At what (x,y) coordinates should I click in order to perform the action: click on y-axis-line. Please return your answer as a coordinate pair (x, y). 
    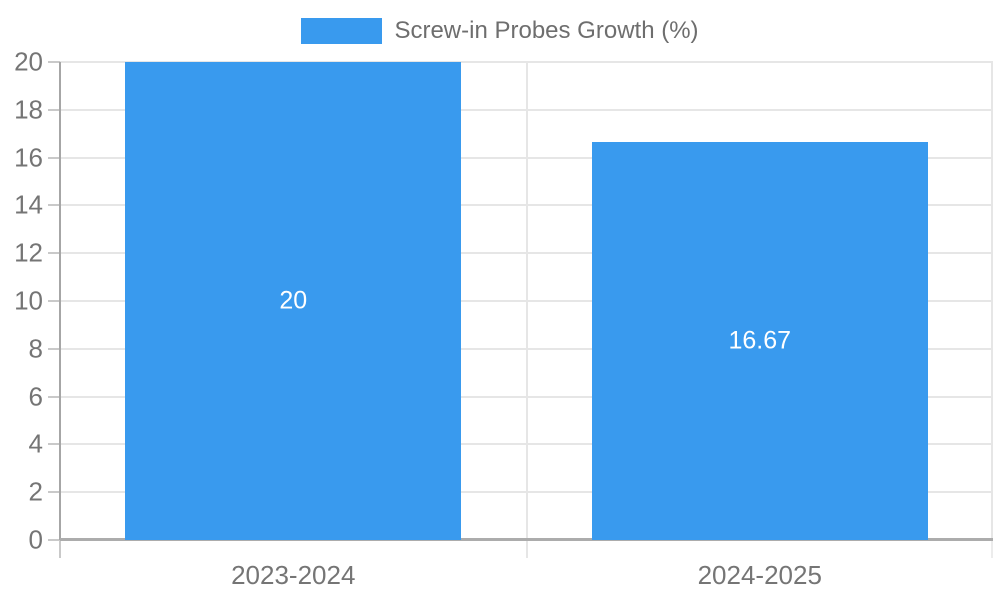
    Looking at the image, I should click on (60, 301).